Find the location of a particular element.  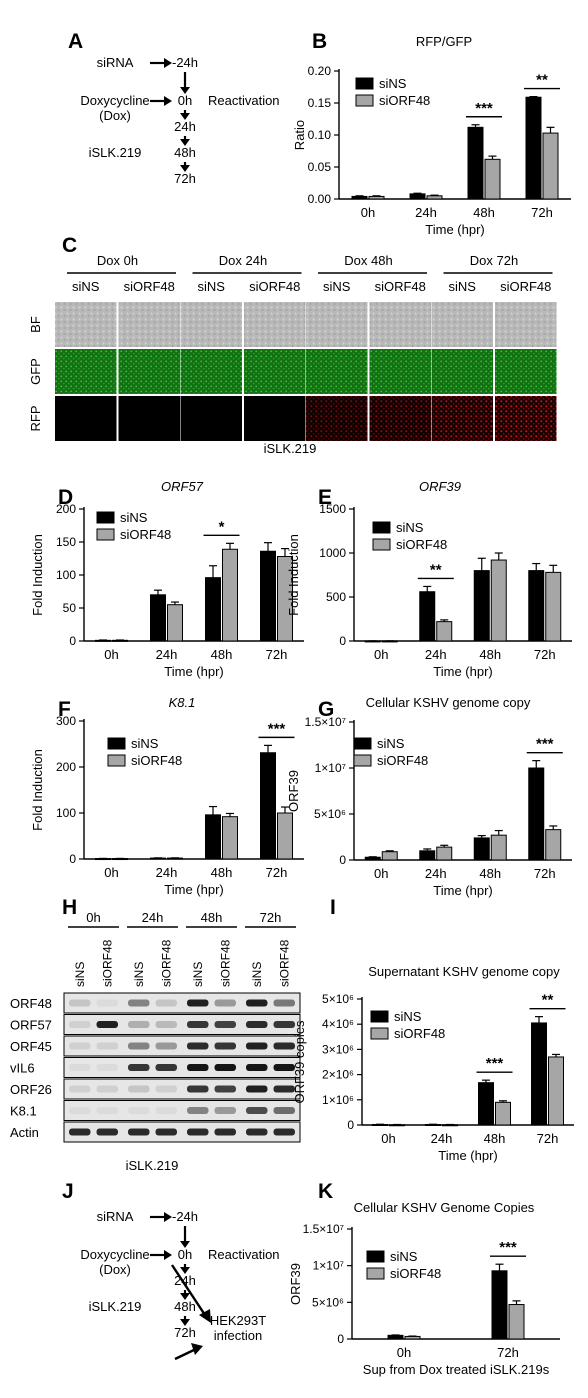

y-tick-label: 100 is located at coordinates (66, 813).